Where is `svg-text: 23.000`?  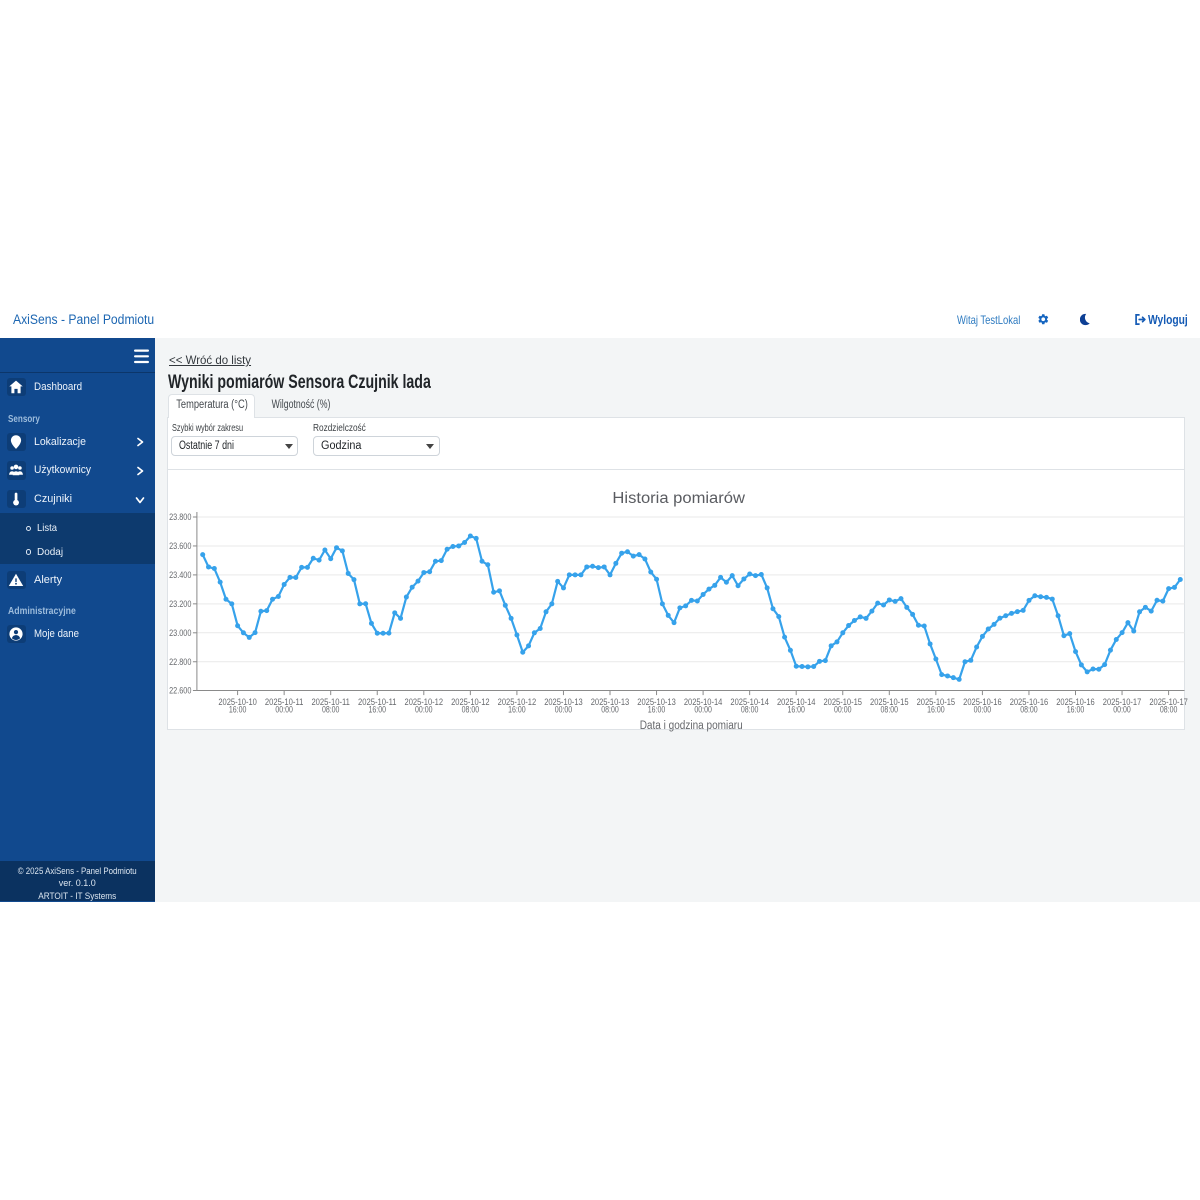
svg-text: 23.000 is located at coordinates (180, 633).